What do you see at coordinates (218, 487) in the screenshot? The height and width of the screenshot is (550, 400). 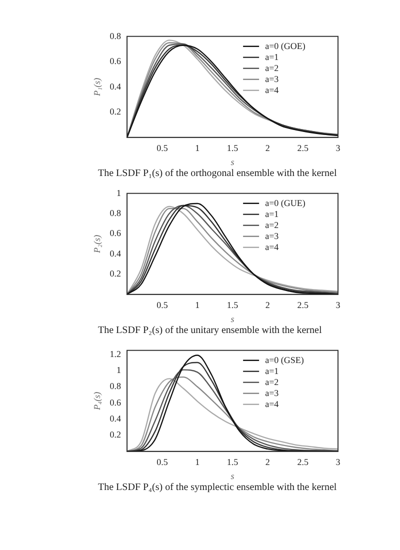 I see `text: The LSDF P₄(s) of the symplectic ensemble with the kernel` at bounding box center [218, 487].